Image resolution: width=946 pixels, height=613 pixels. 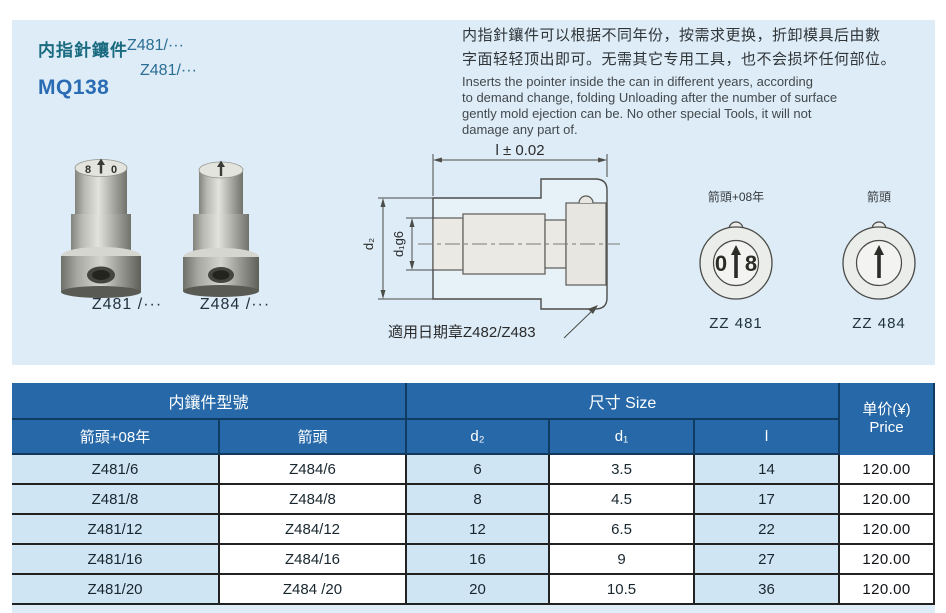 I want to click on description-en-line4: damage any part of., so click(x=520, y=129).